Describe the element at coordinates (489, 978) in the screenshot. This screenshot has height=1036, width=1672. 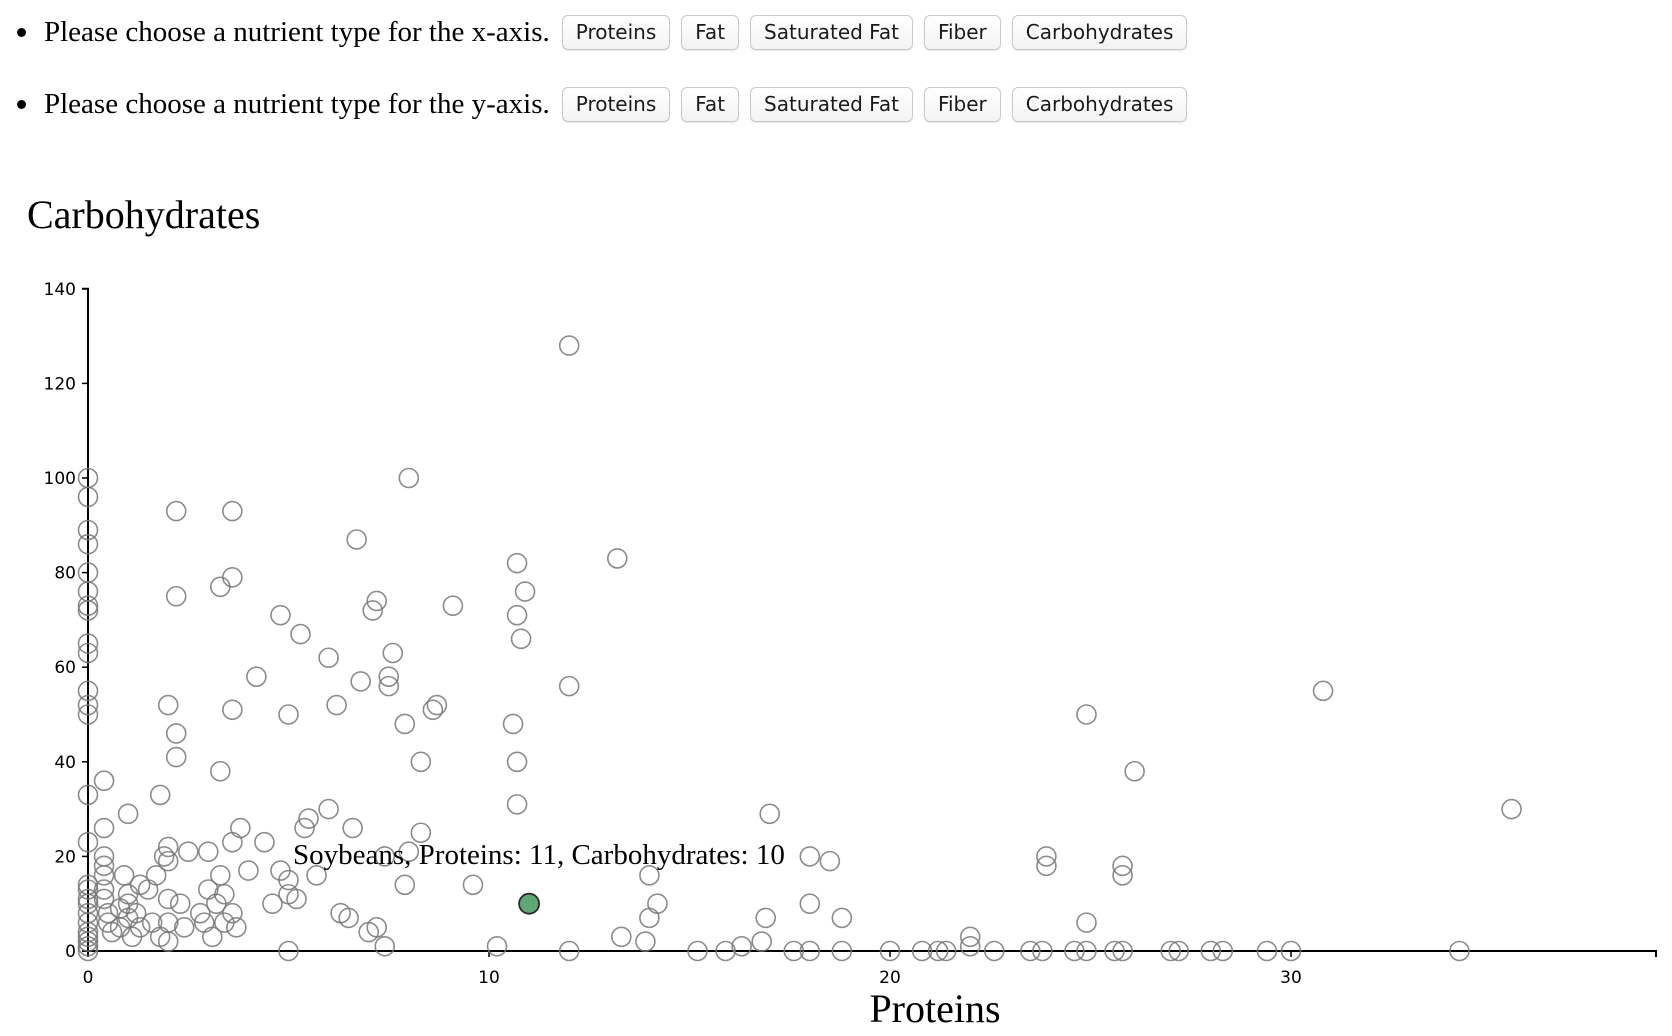
I see `x-tick-label: 10` at that location.